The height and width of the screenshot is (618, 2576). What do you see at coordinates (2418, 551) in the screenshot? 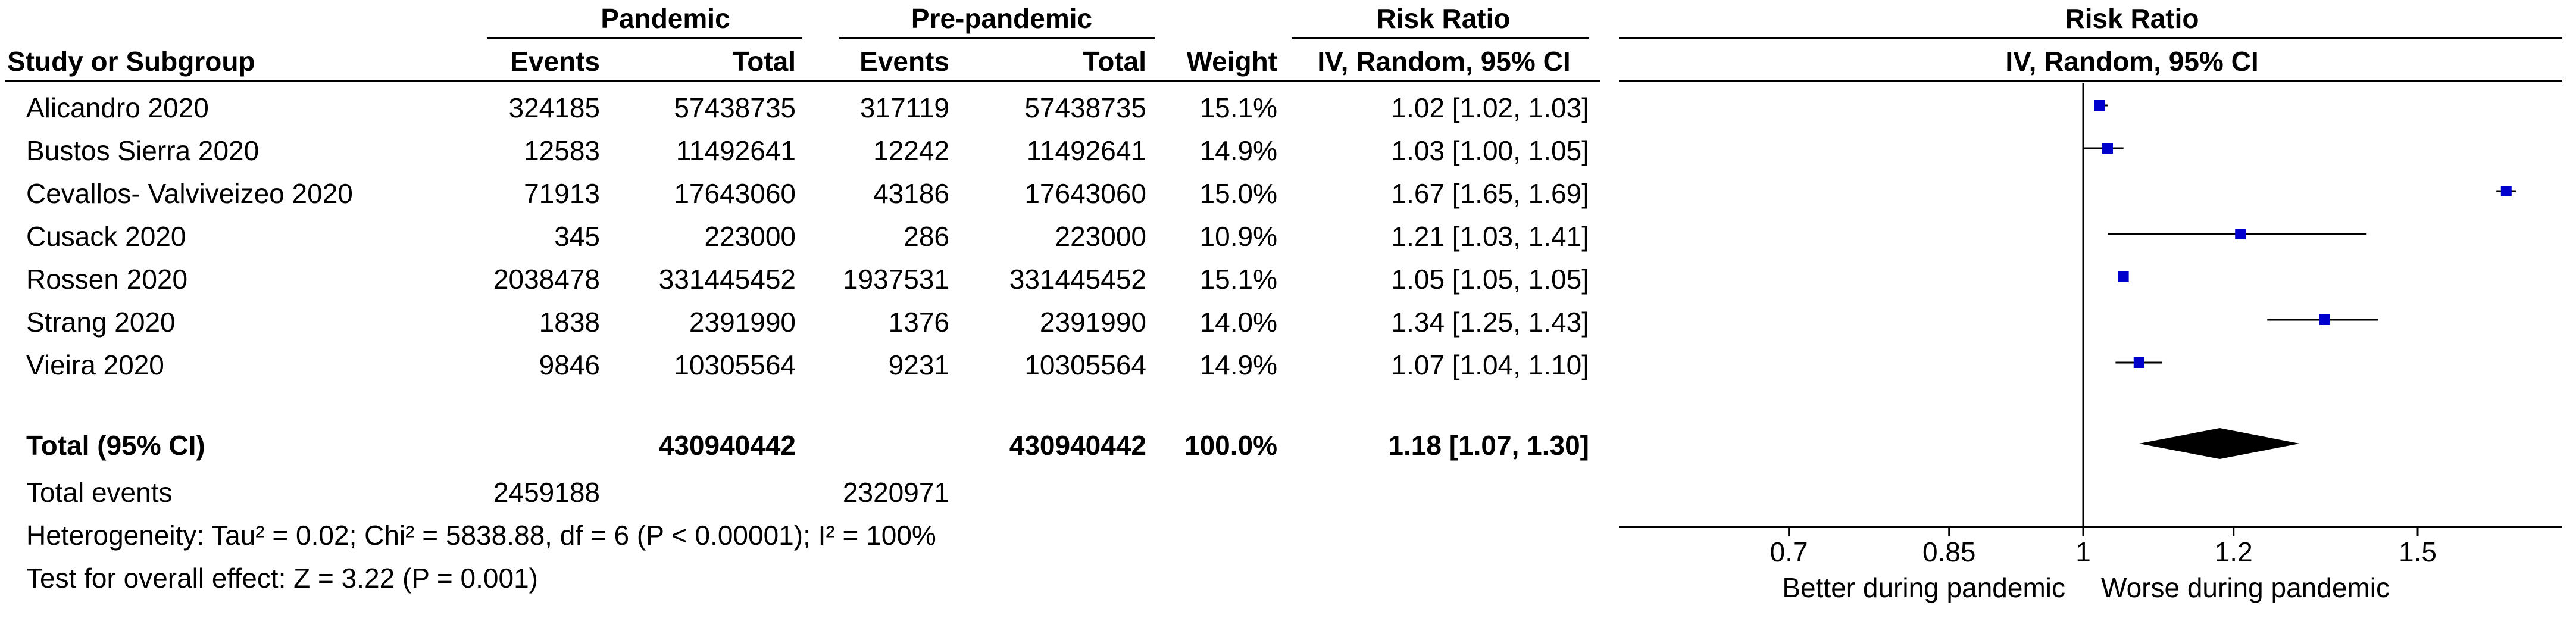
I see `x-tick-label: 1.5` at bounding box center [2418, 551].